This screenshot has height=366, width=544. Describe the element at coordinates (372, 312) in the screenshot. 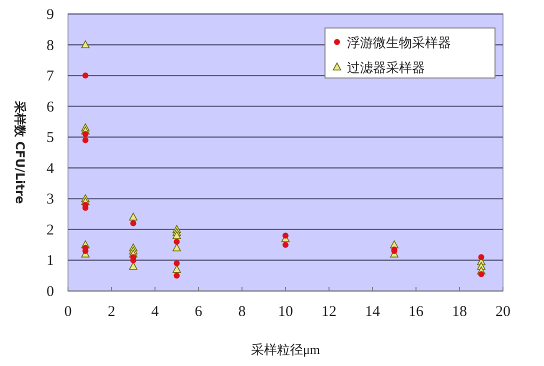

I see `x-tick-label: 14` at that location.